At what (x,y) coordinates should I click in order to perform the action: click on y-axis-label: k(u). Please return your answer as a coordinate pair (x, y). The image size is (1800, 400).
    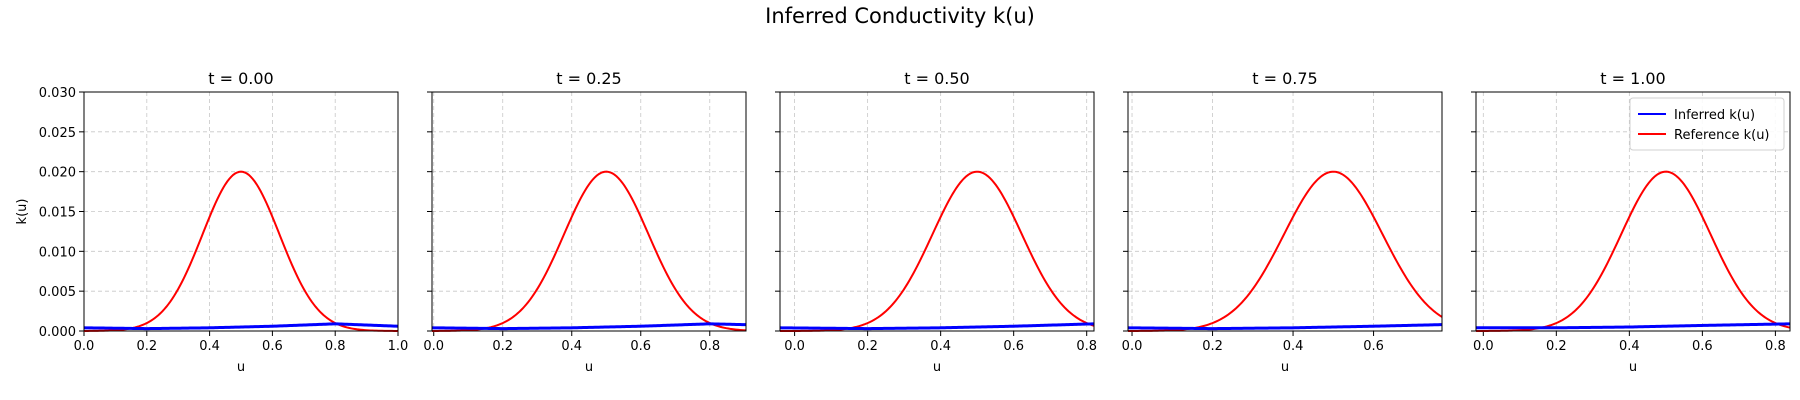
    Looking at the image, I should click on (22, 212).